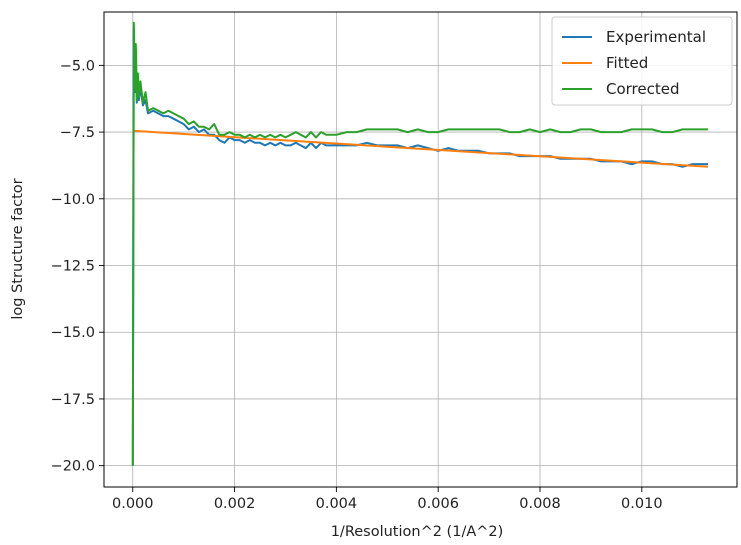 This screenshot has width=741, height=545. I want to click on x-axis-ticks: 0.000 0.002 0.004 0.006 0.008 0.010, so click(387, 499).